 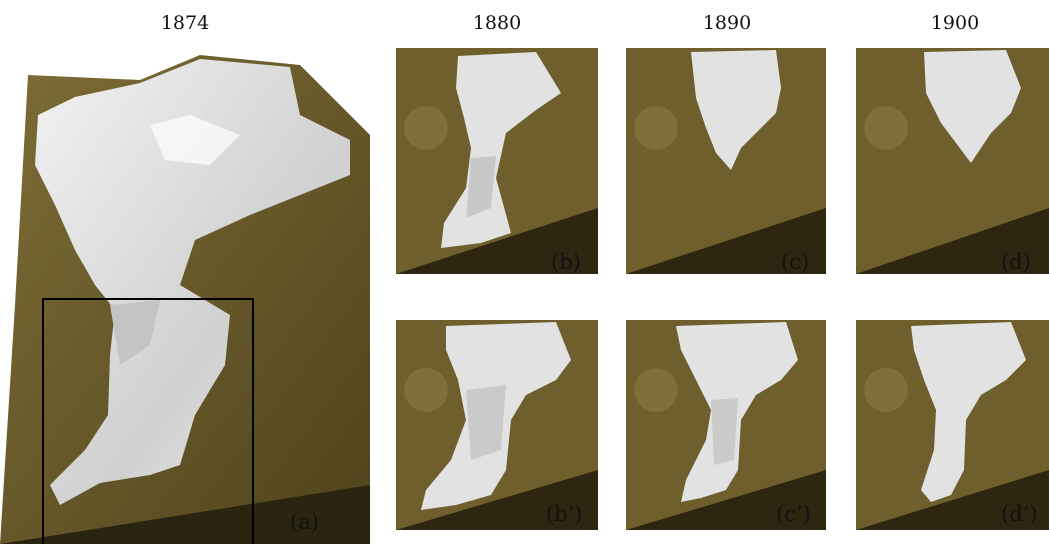 I want to click on label-cp: (c’), so click(x=793, y=514).